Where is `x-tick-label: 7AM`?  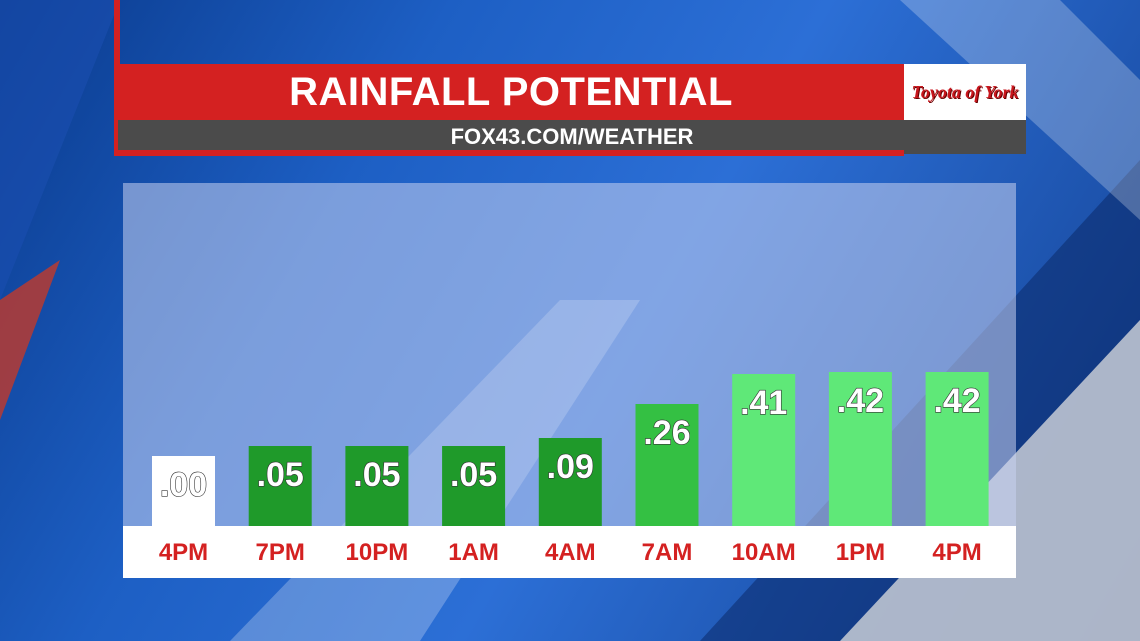
x-tick-label: 7AM is located at coordinates (667, 552).